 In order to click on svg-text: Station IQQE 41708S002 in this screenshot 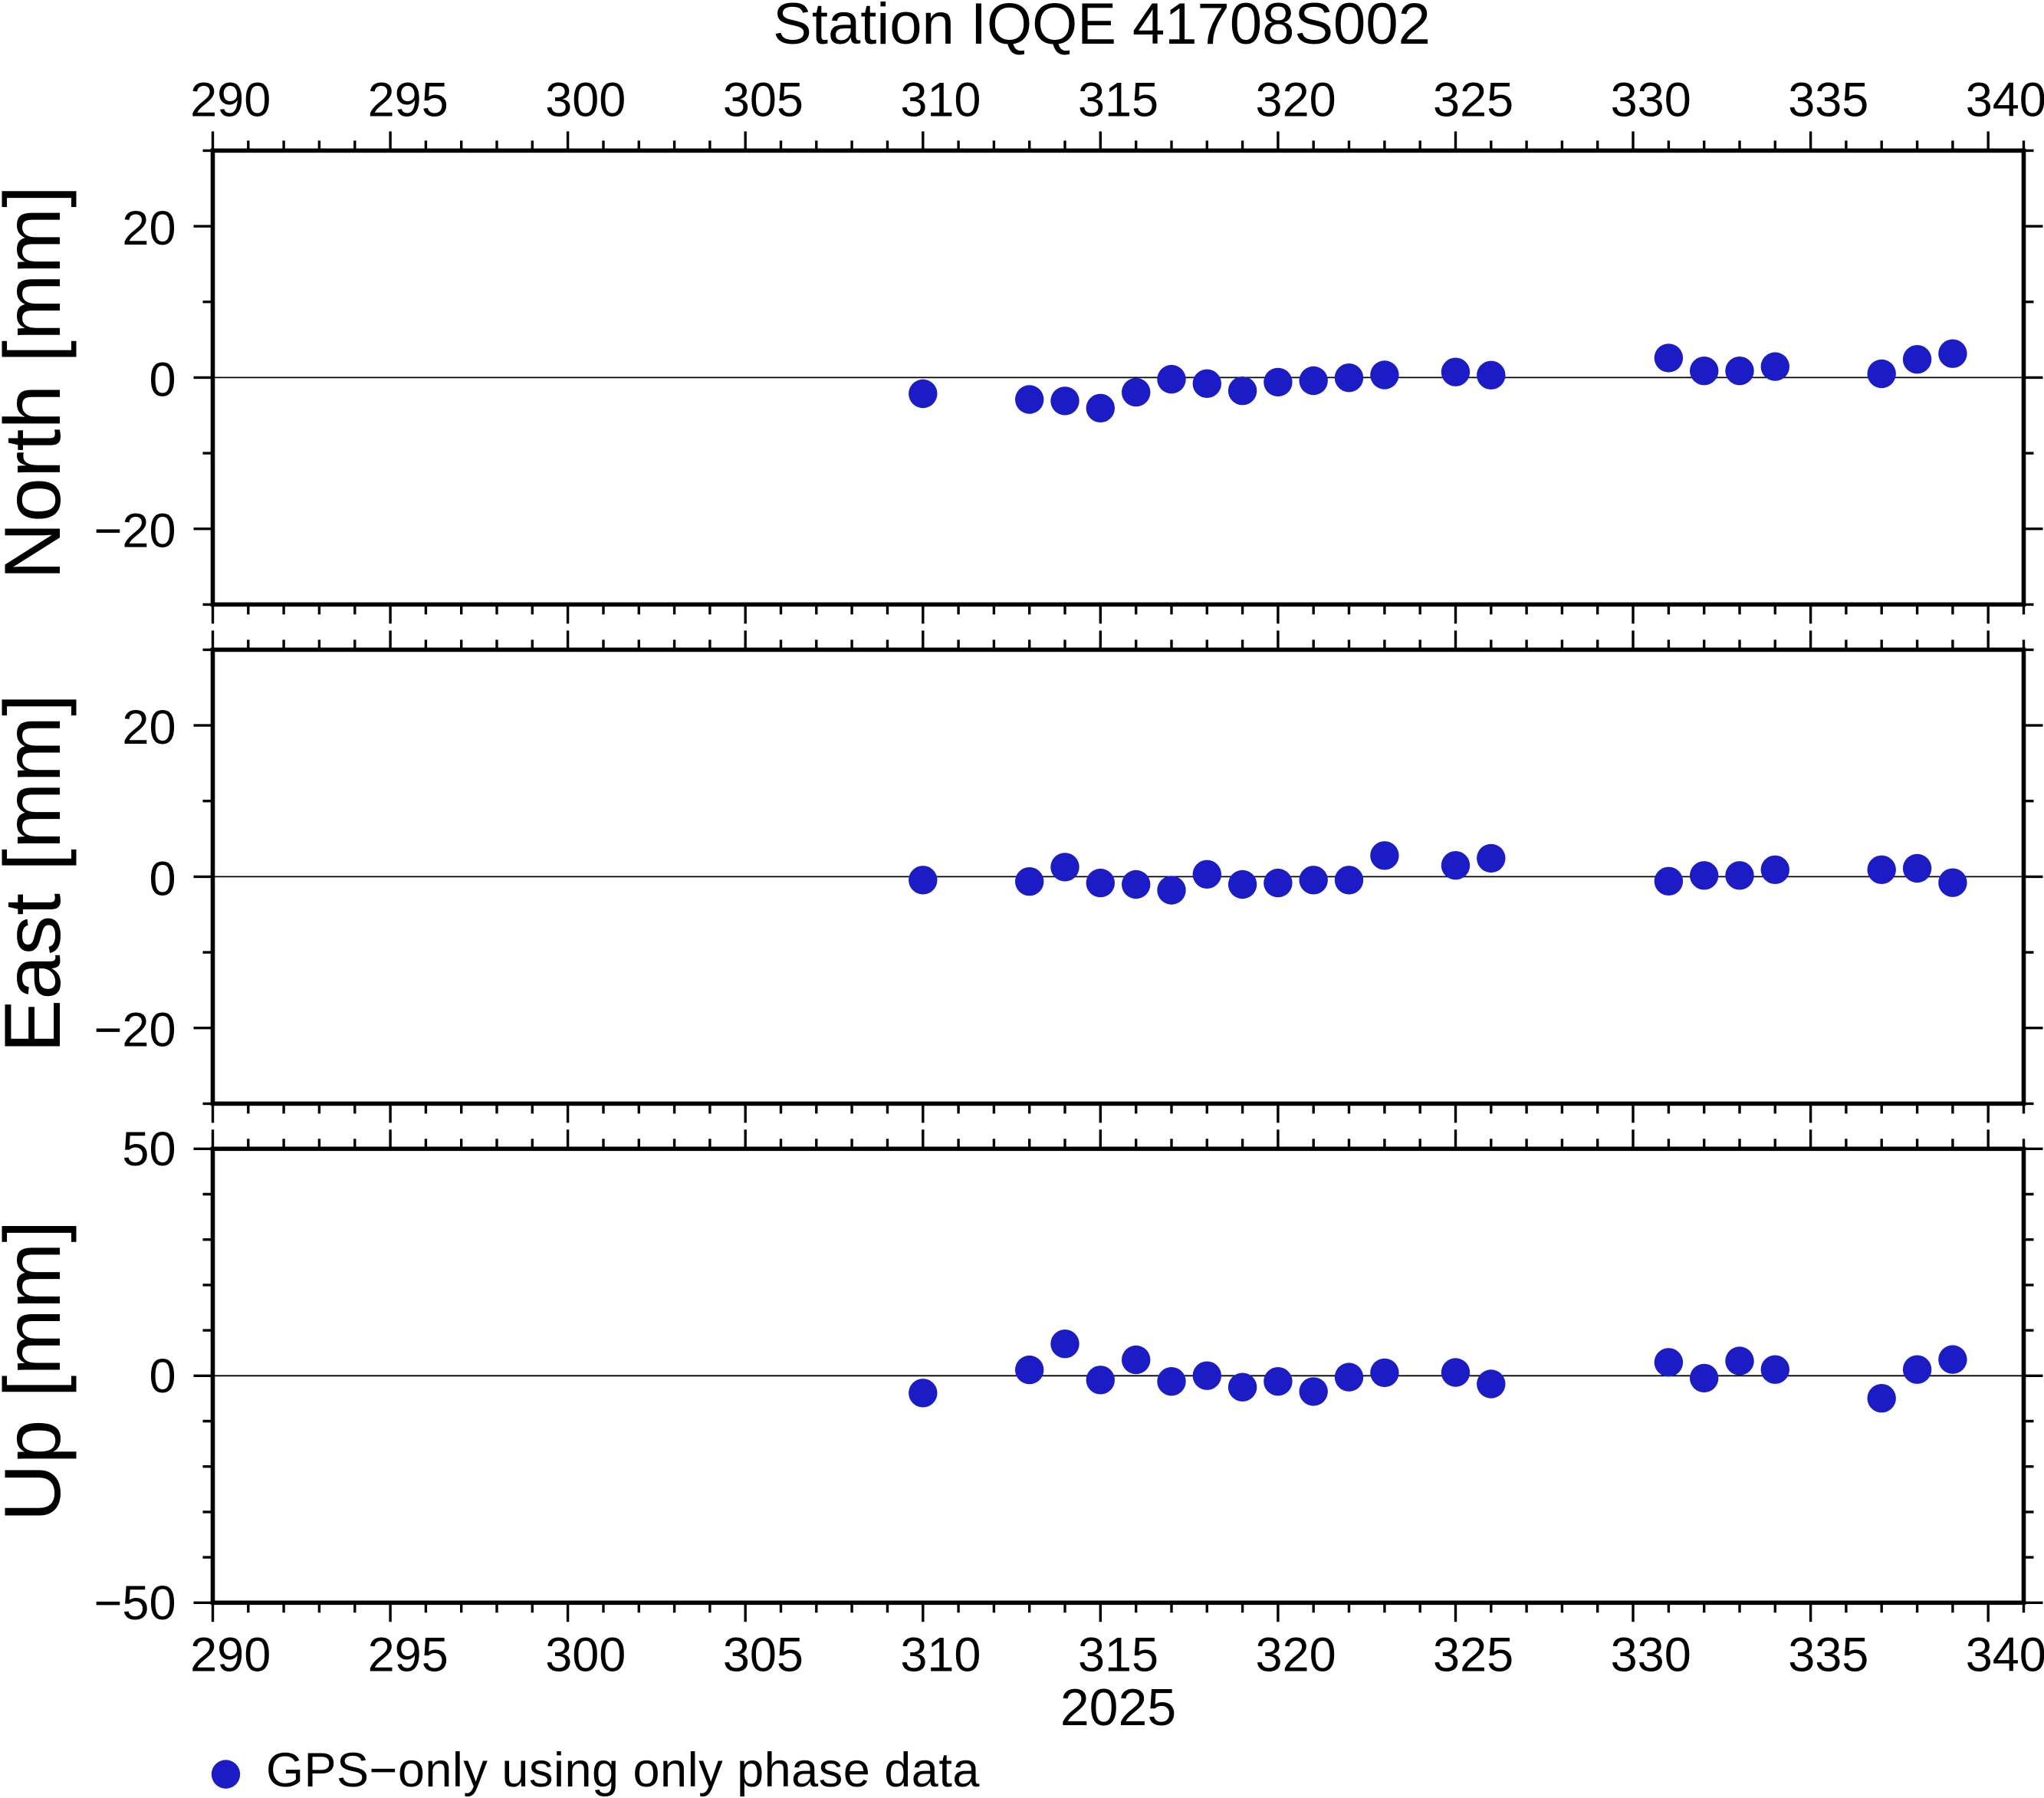, I will do `click(1102, 28)`.